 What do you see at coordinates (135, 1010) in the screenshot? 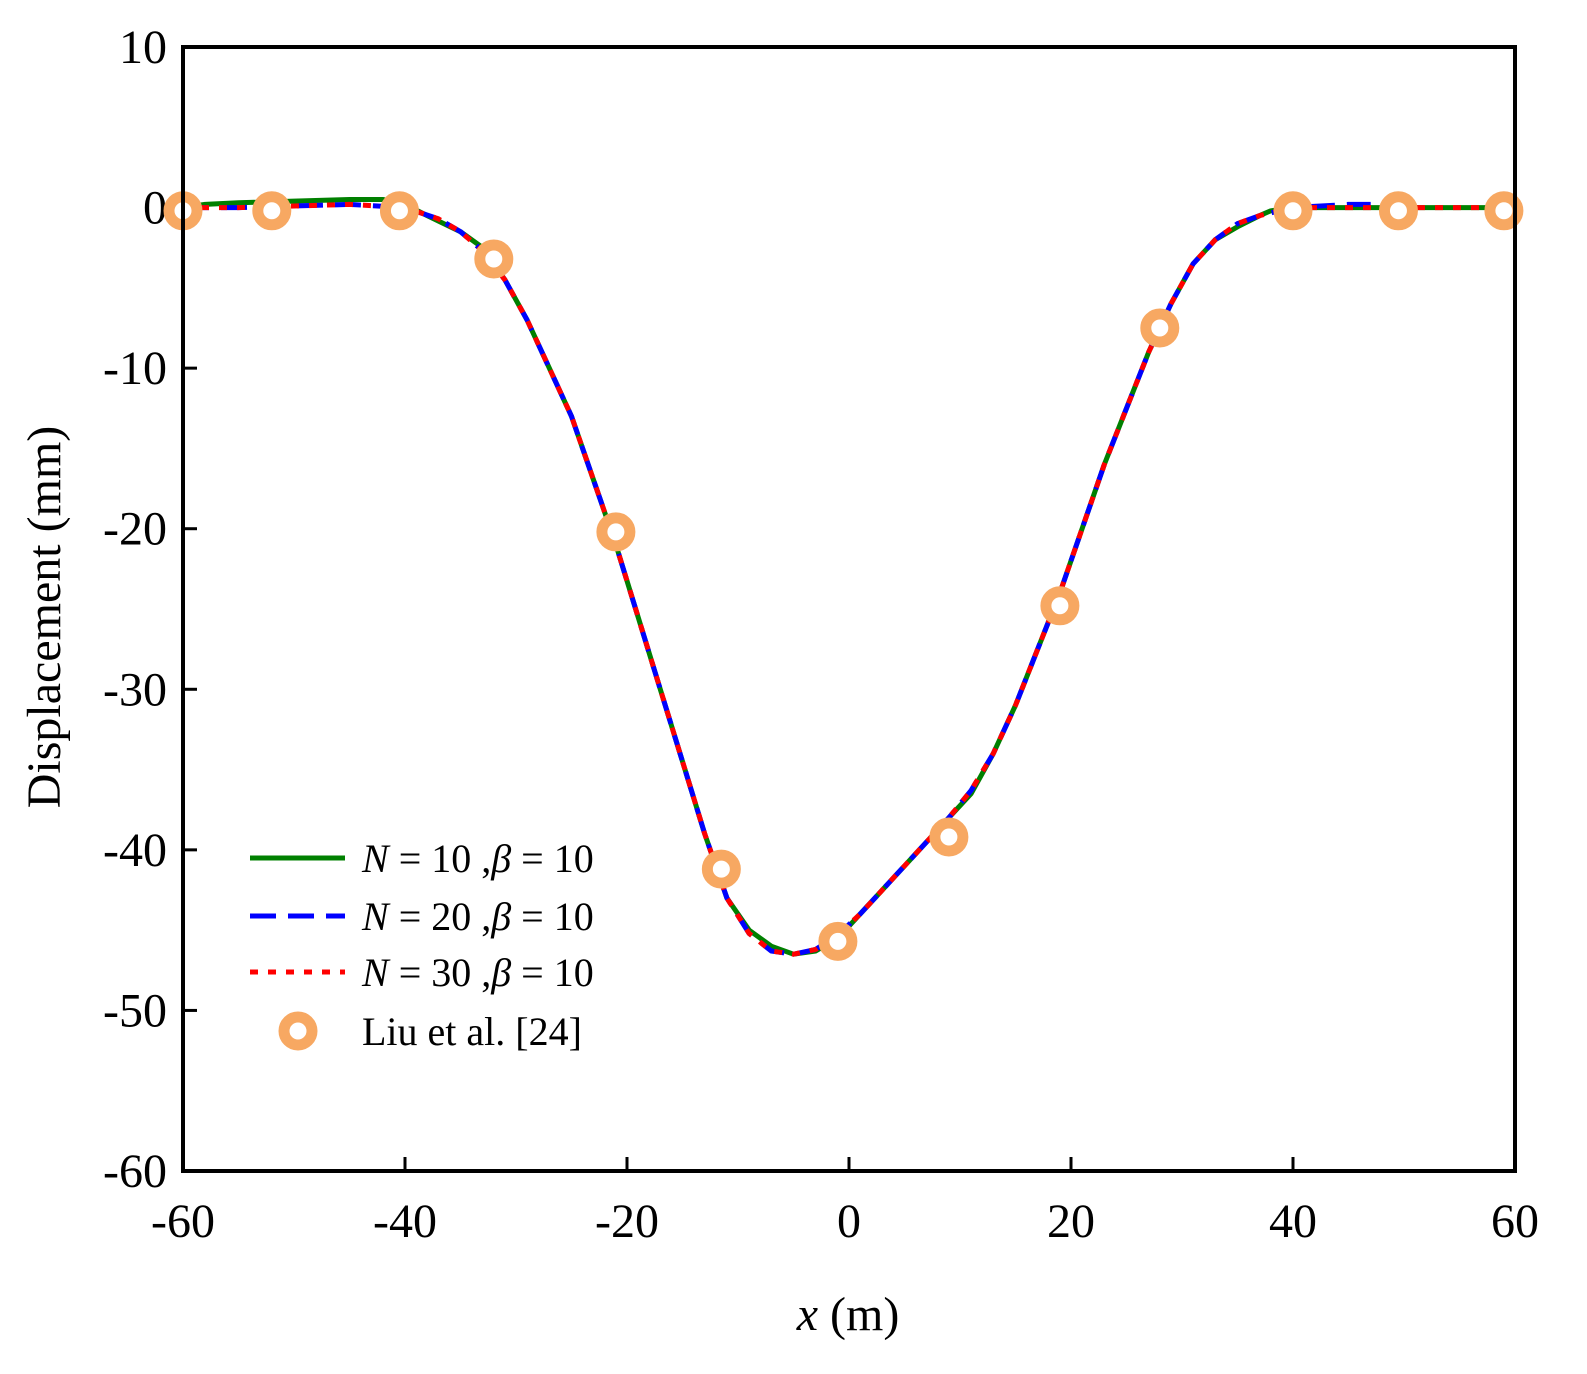
I see `y-tick-label: -50` at bounding box center [135, 1010].